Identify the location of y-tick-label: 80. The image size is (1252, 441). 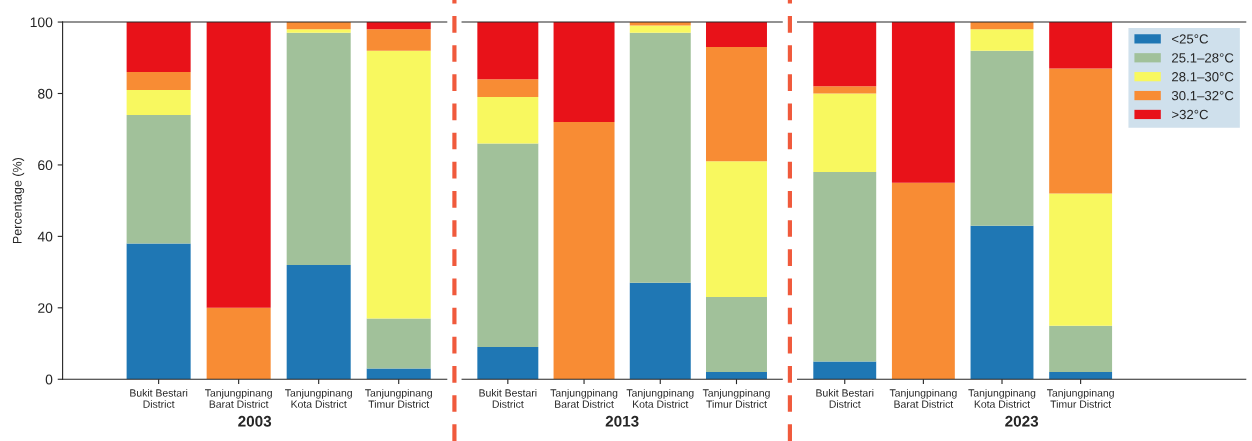
(45, 93).